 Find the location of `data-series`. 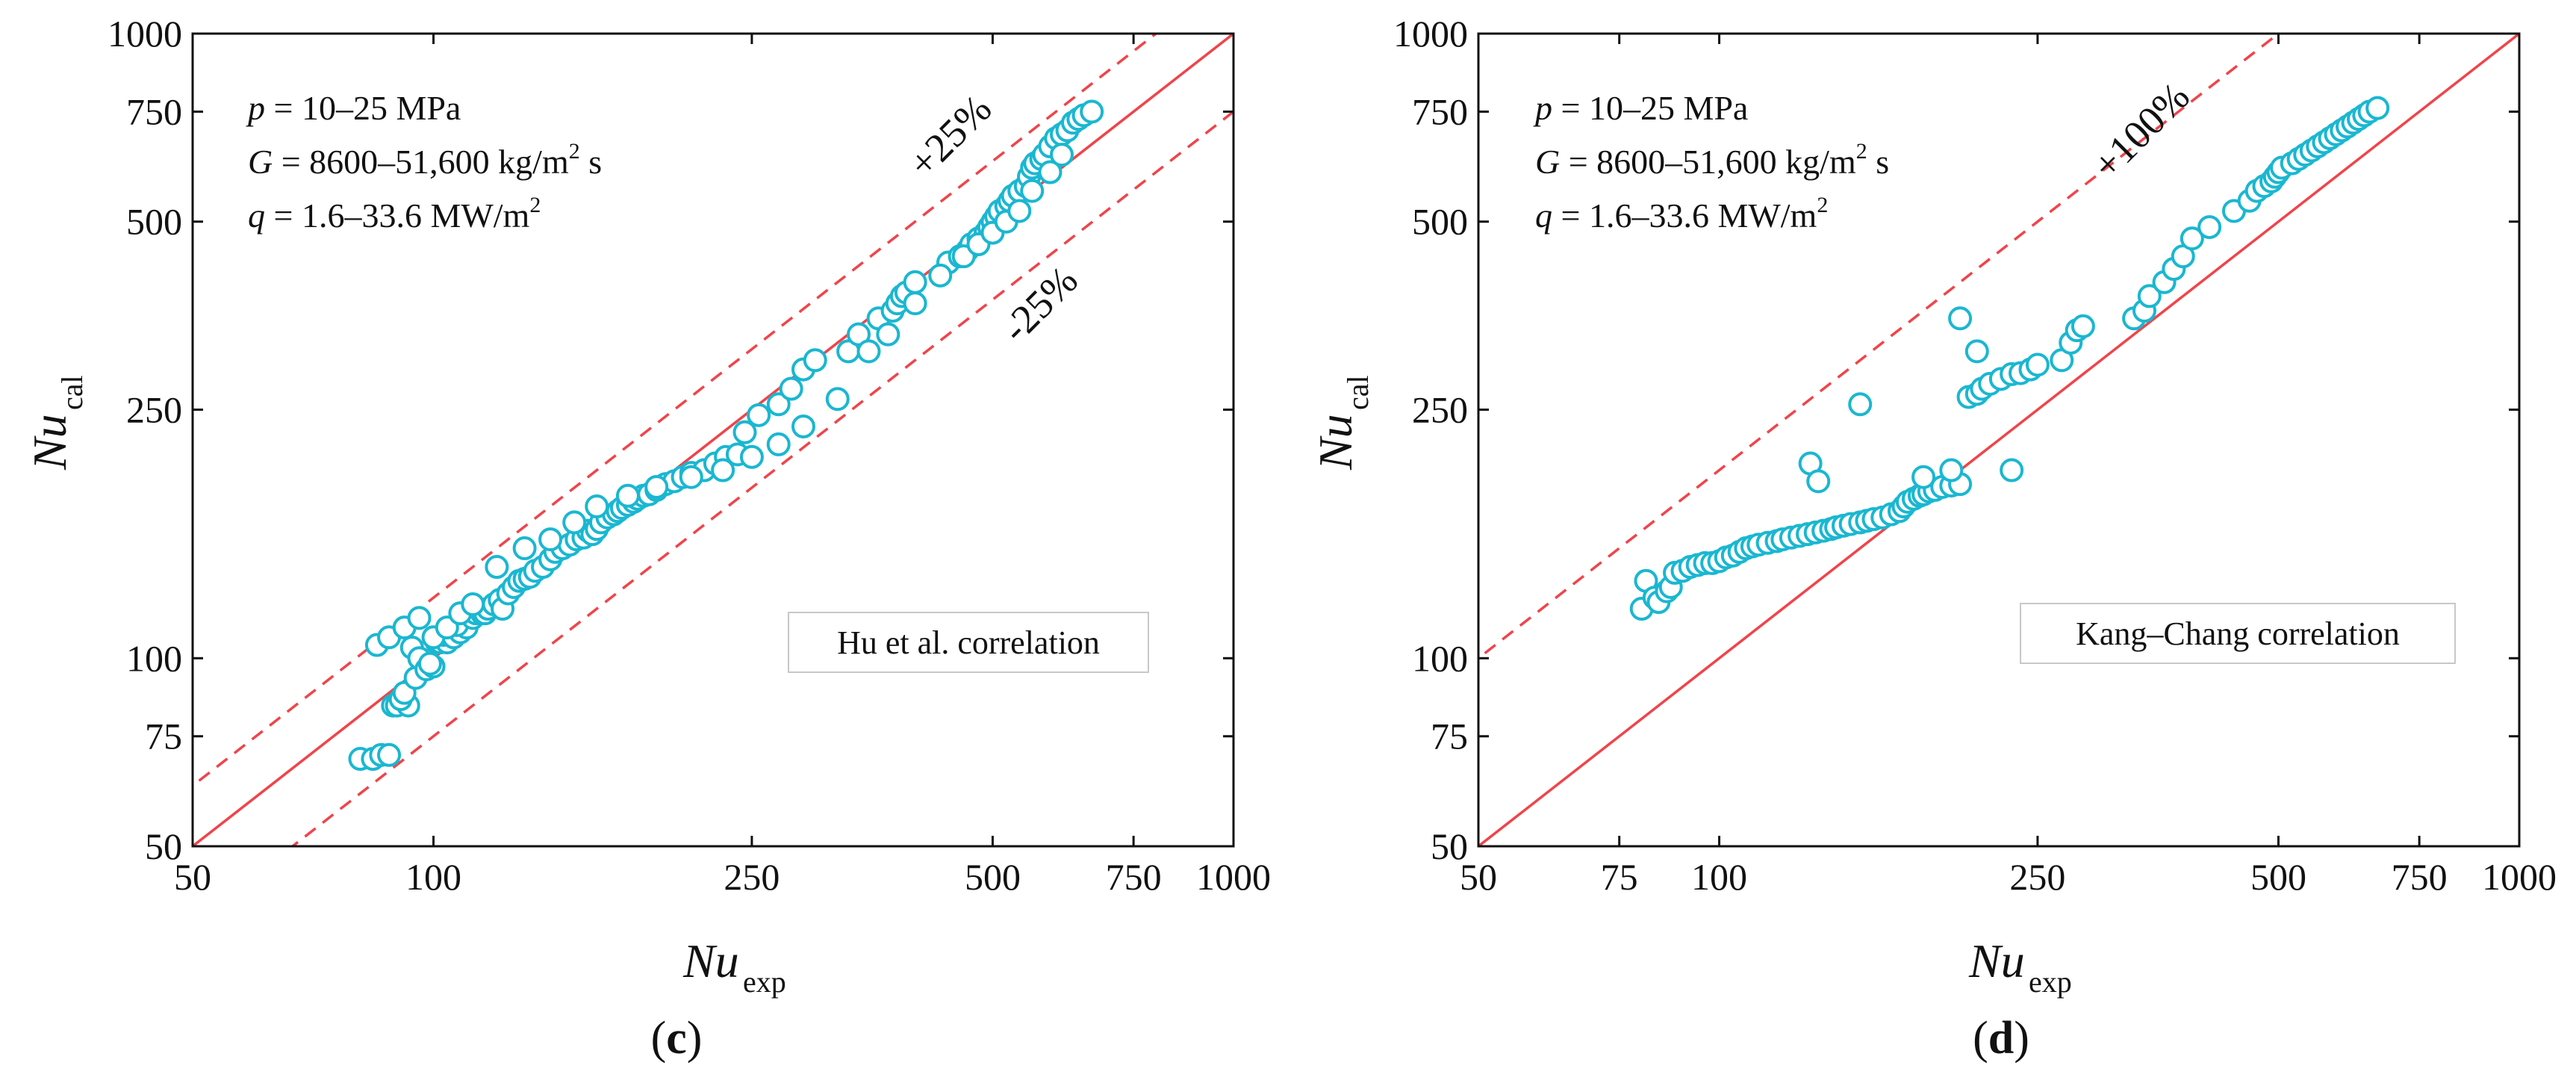

data-series is located at coordinates (2009, 358).